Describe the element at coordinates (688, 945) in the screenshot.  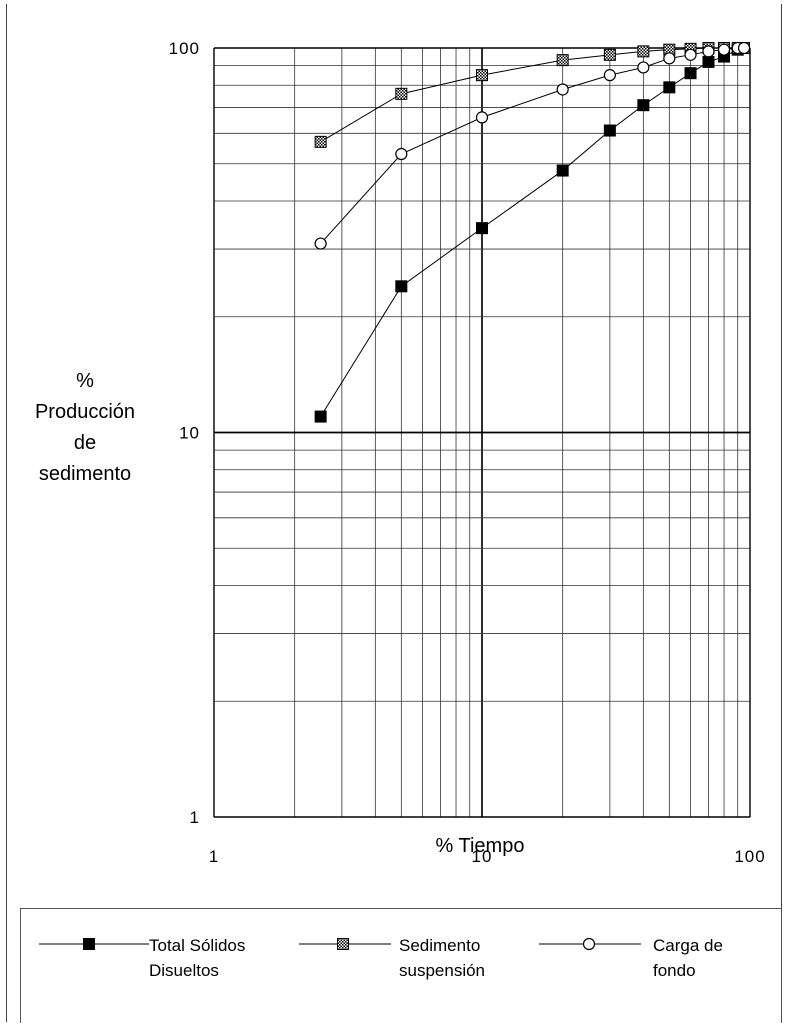
I see `legend-label-line: Carga de` at that location.